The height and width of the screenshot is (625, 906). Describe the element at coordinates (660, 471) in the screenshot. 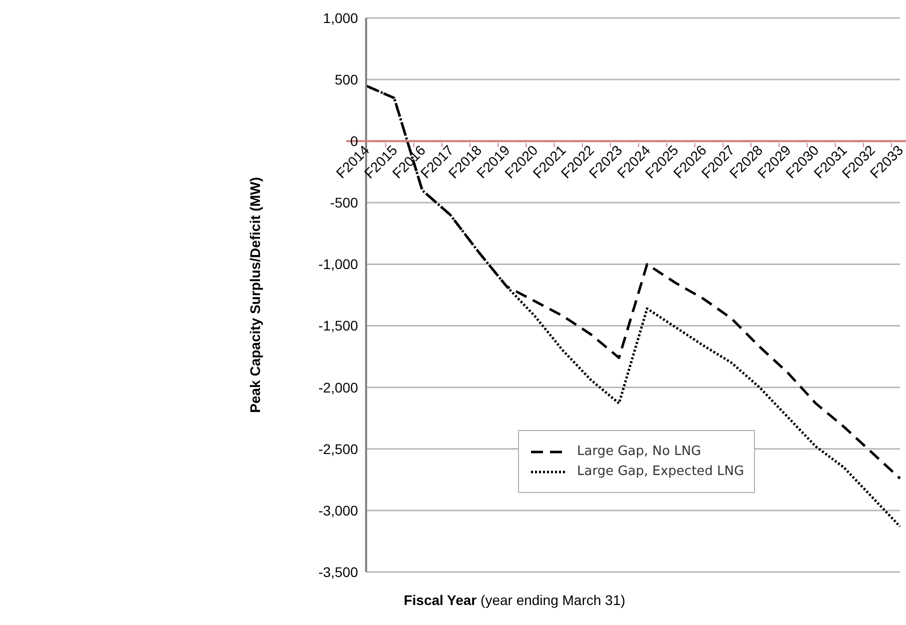

I see `legend-label: Large Gap, Expected LNG` at that location.